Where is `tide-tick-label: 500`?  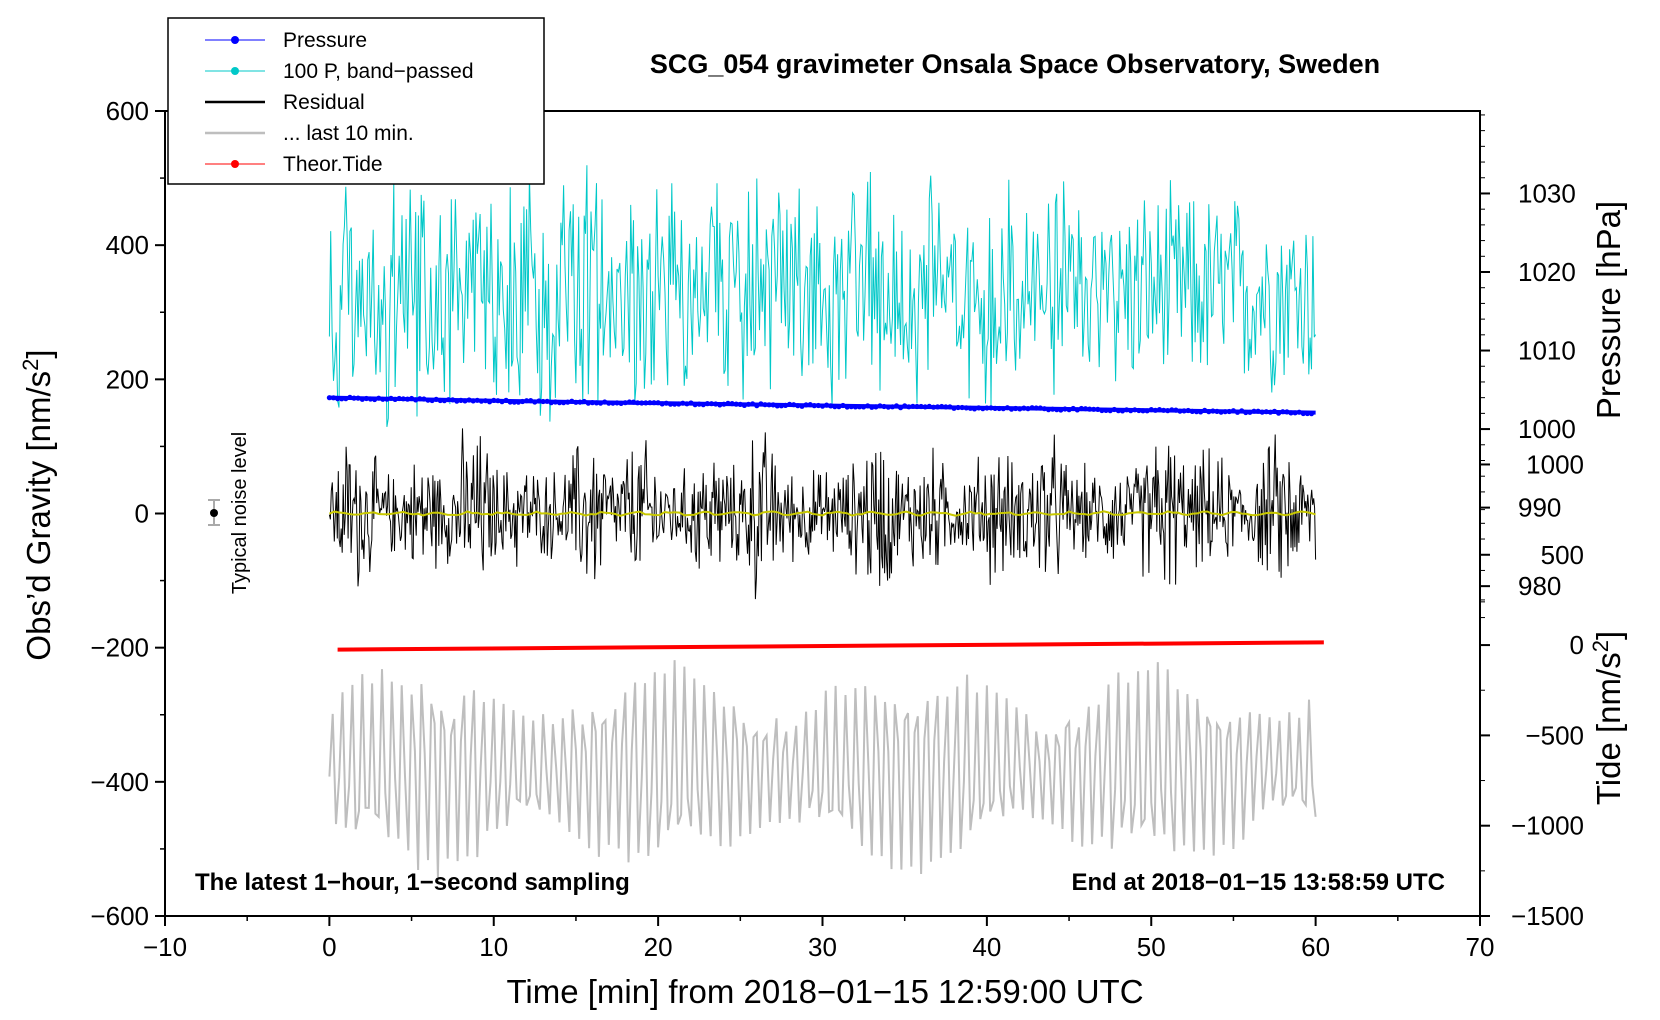 tide-tick-label: 500 is located at coordinates (1562, 555).